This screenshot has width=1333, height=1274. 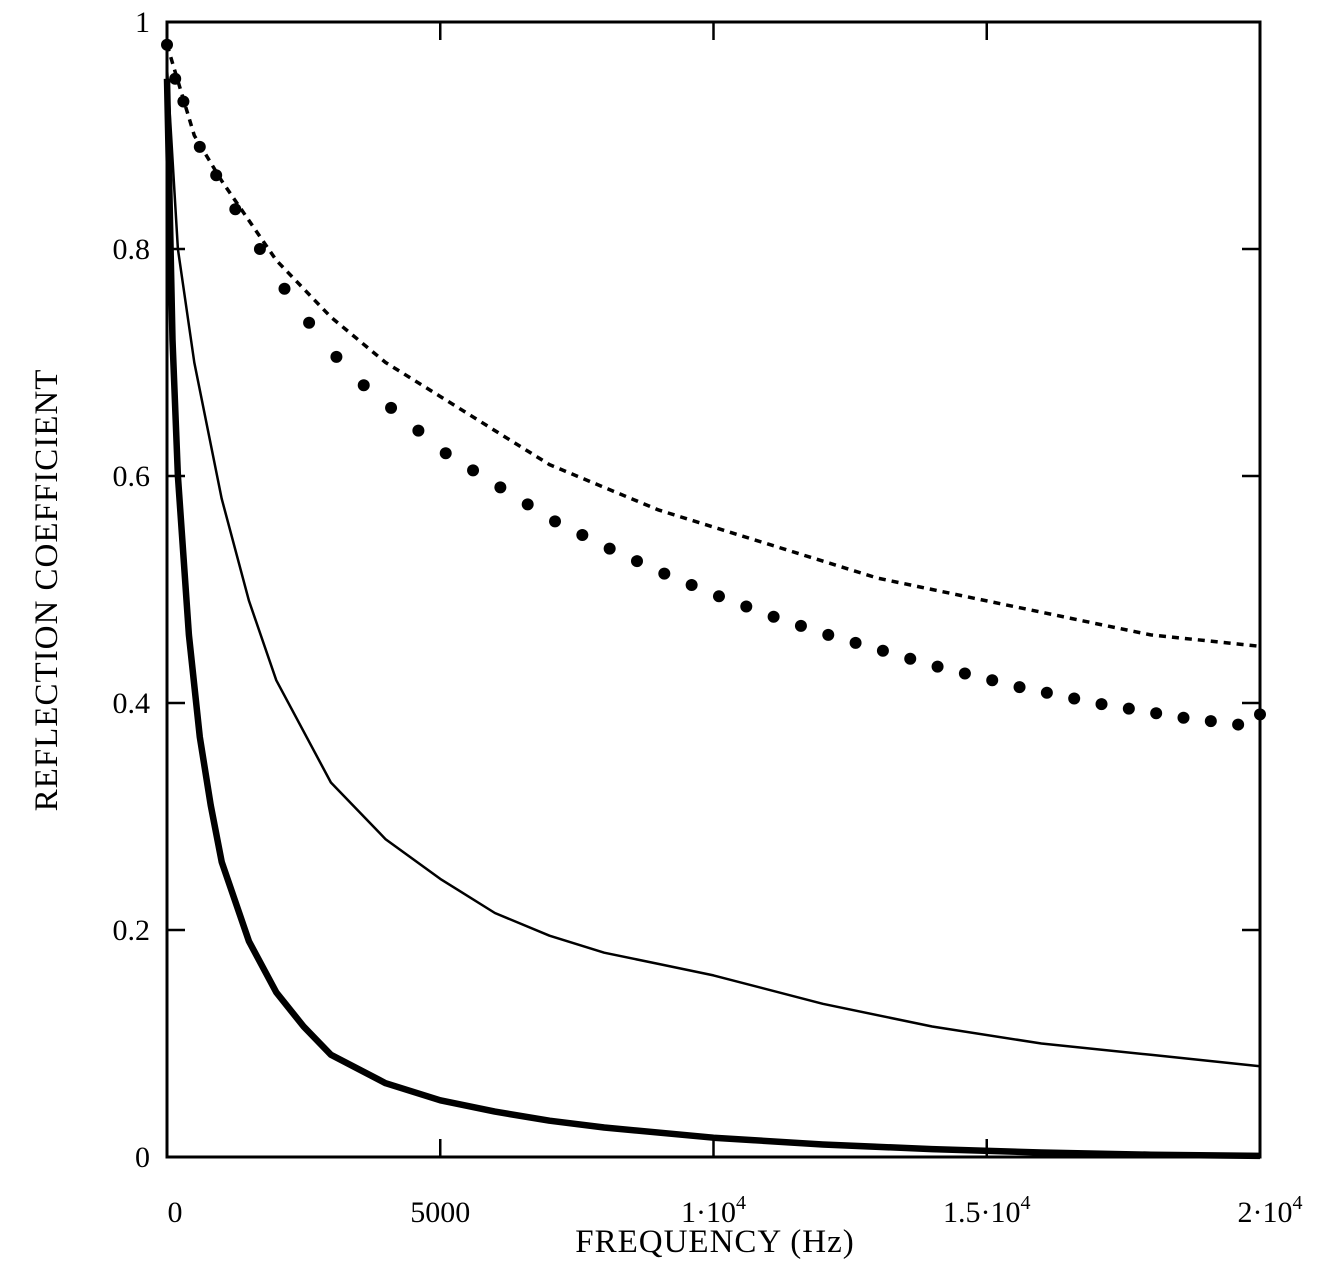 What do you see at coordinates (175, 1212) in the screenshot?
I see `x-tick-label: 0` at bounding box center [175, 1212].